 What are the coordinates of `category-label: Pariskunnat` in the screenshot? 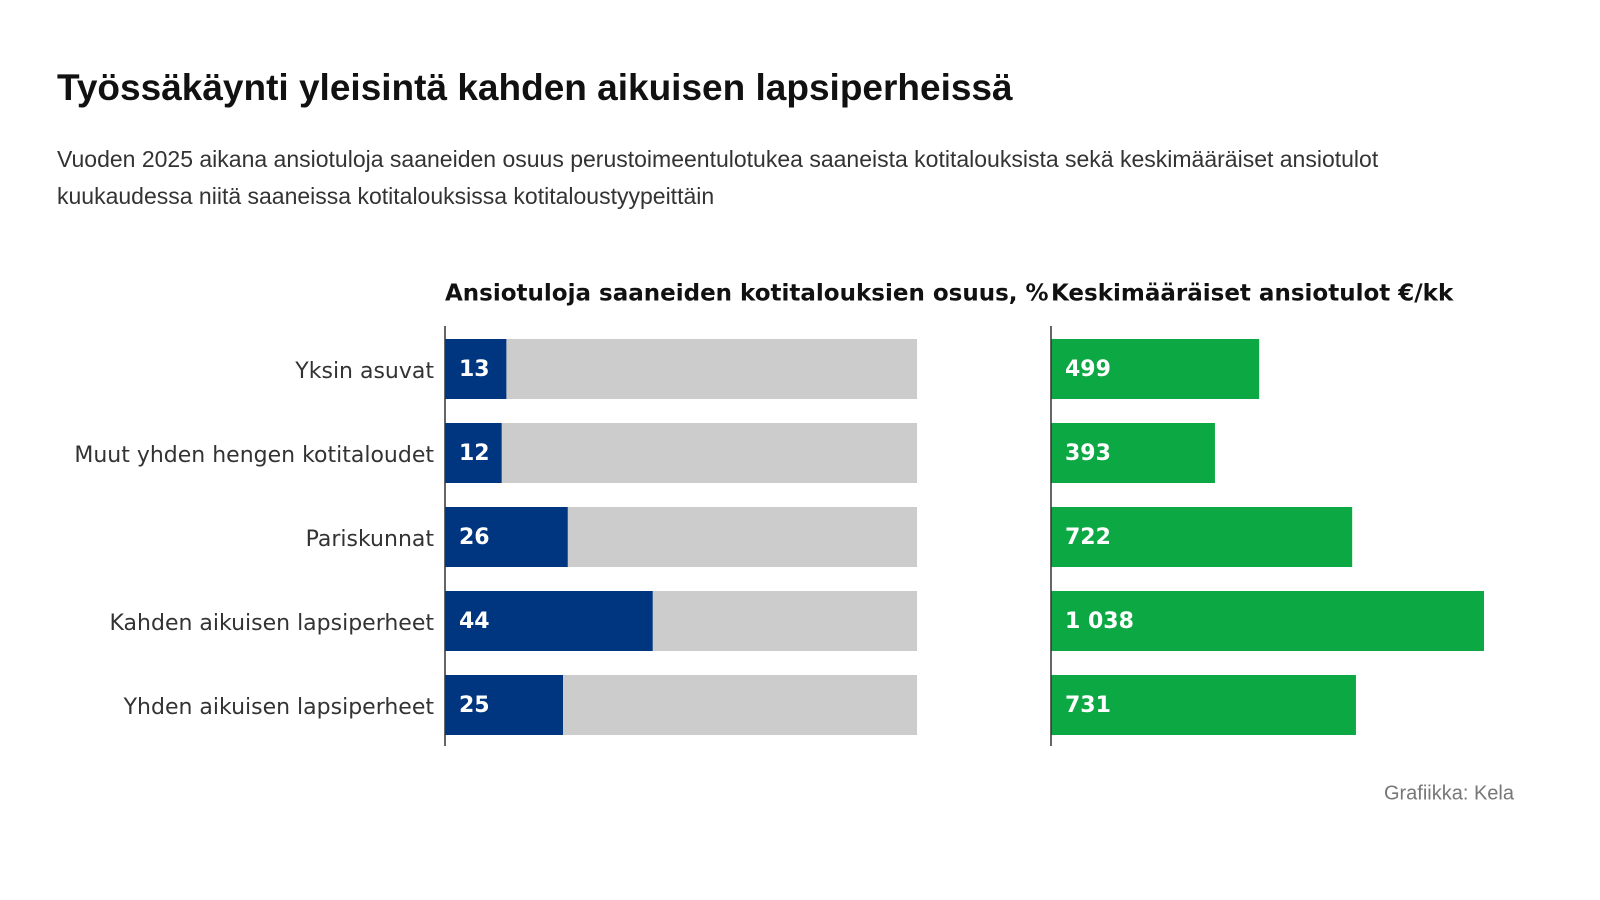 It's located at (370, 539).